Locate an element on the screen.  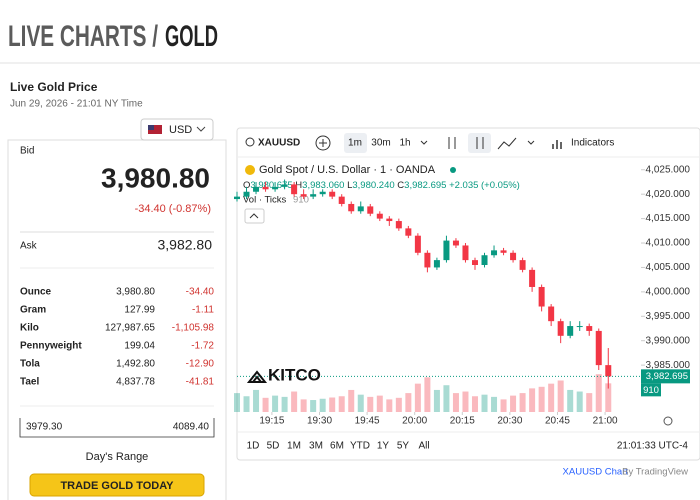
ohlc-value: 3,980.675 is located at coordinates (271, 185).